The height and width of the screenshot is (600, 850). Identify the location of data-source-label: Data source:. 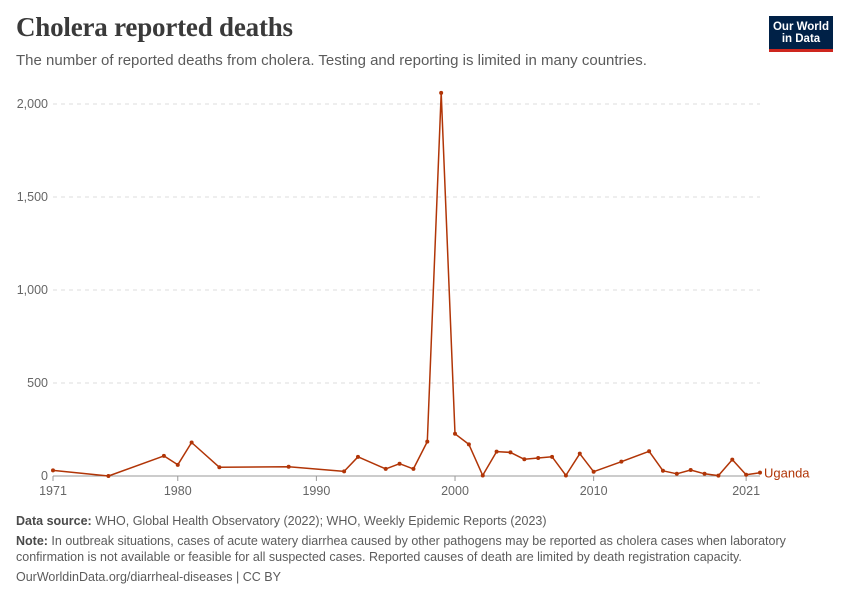
(54, 521).